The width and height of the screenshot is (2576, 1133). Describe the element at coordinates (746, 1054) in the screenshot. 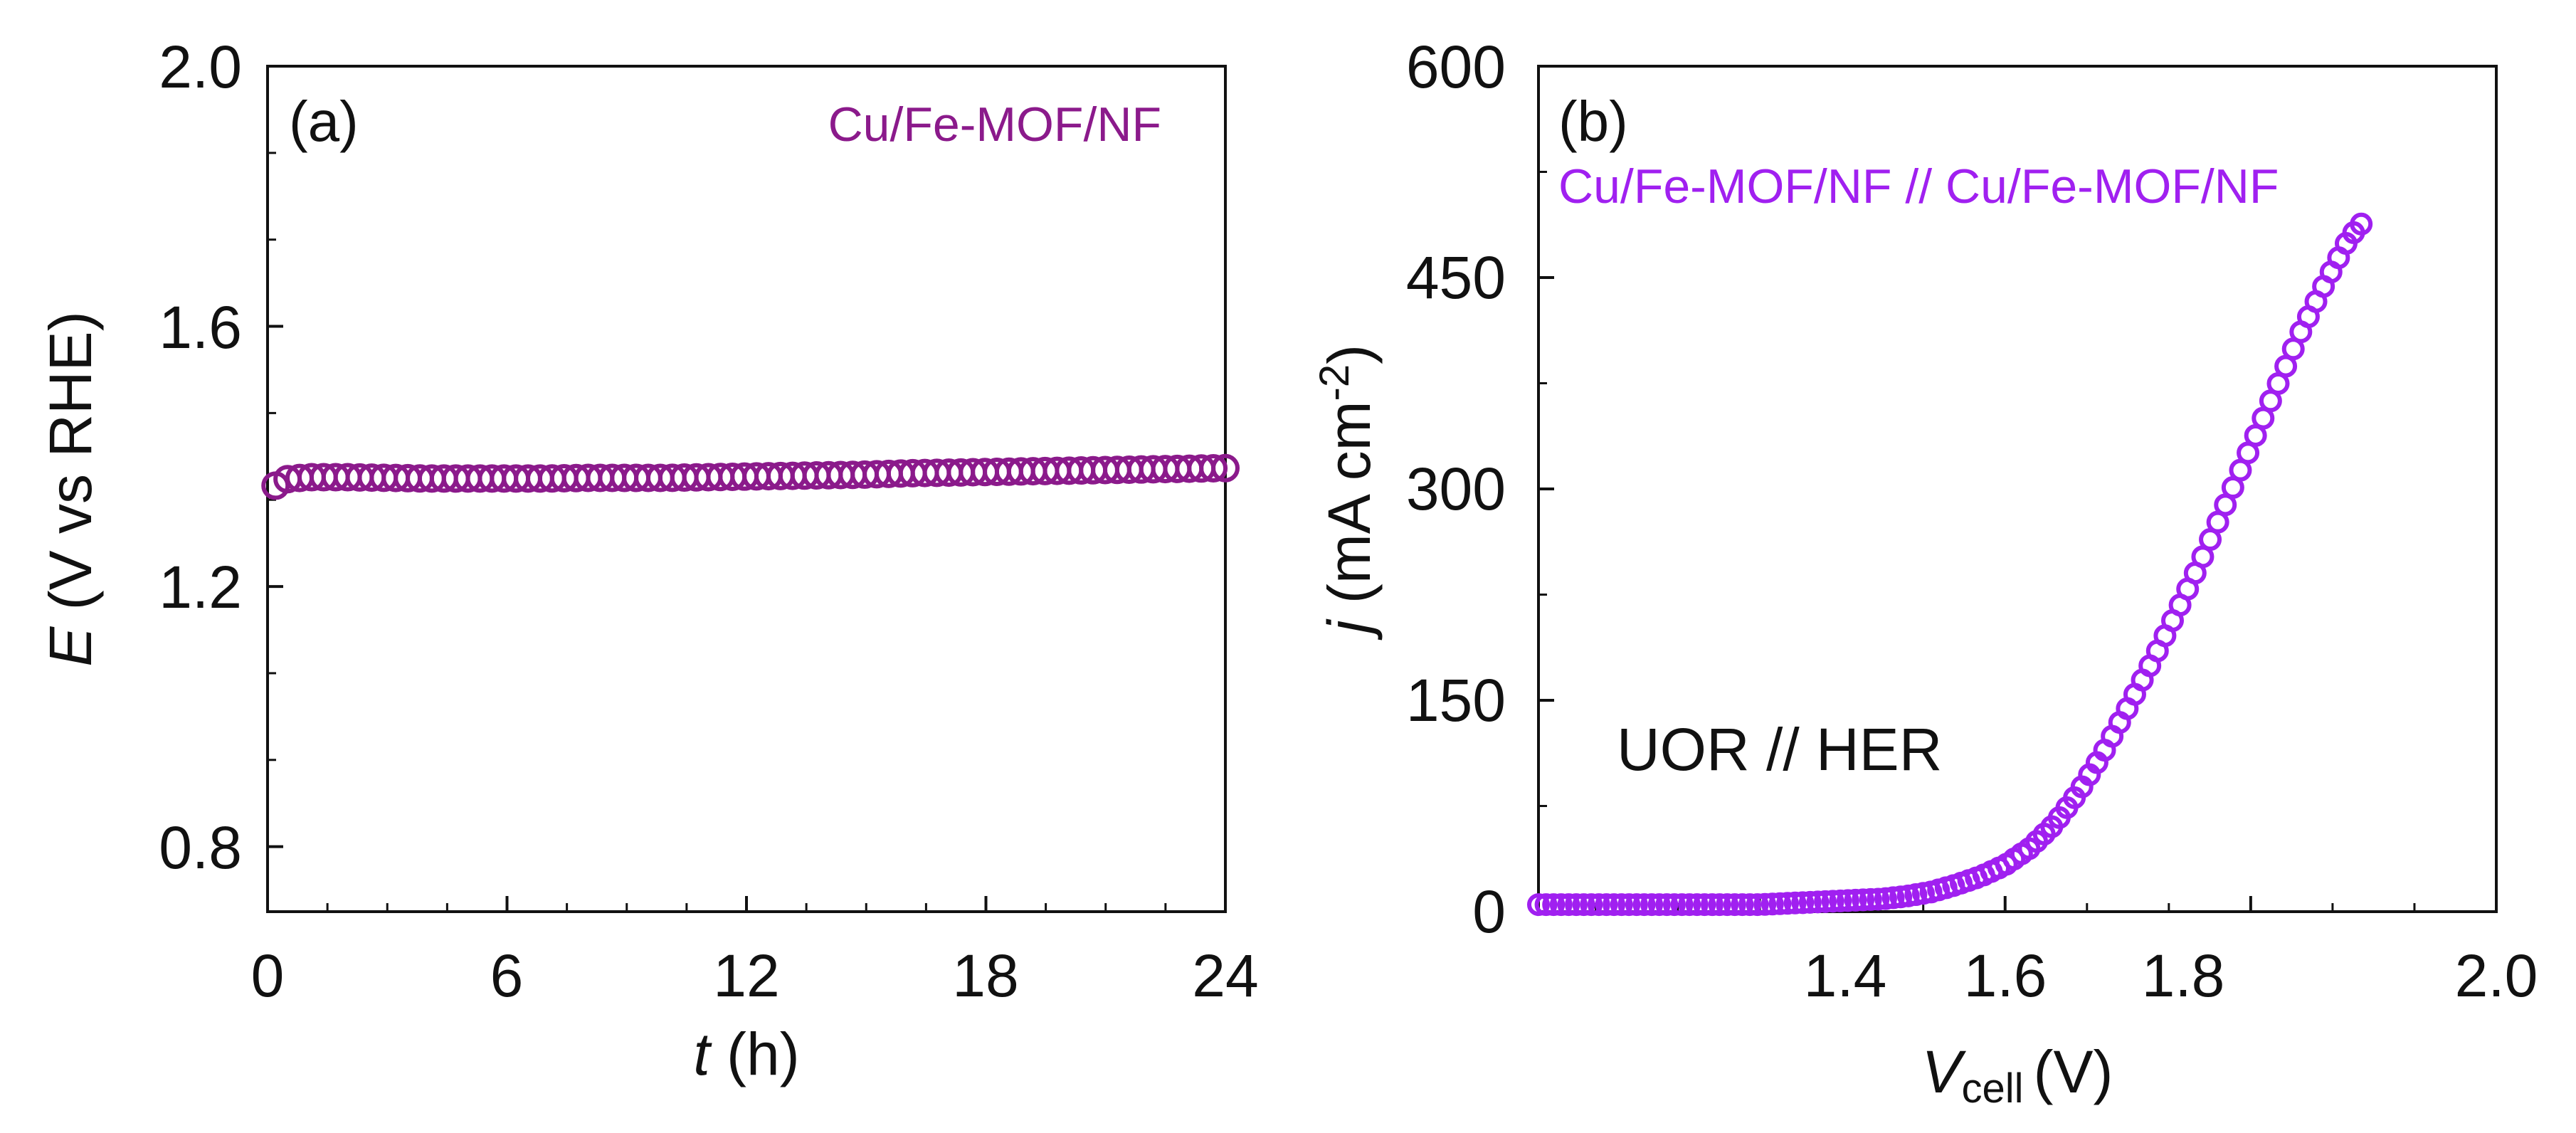

I see `x-axis-label-a: t (h)` at that location.